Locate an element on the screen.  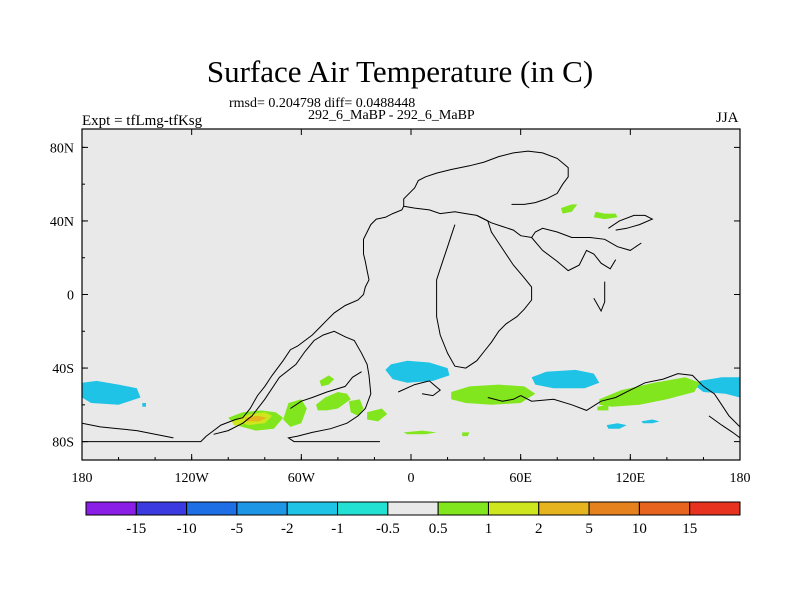
experiment-label: Expt = tfLmg-tfKsg is located at coordinates (142, 121).